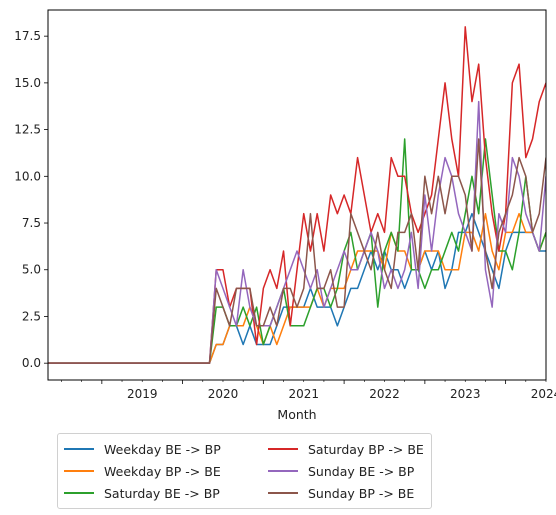  I want to click on x-tick-label: 2022, so click(384, 394).